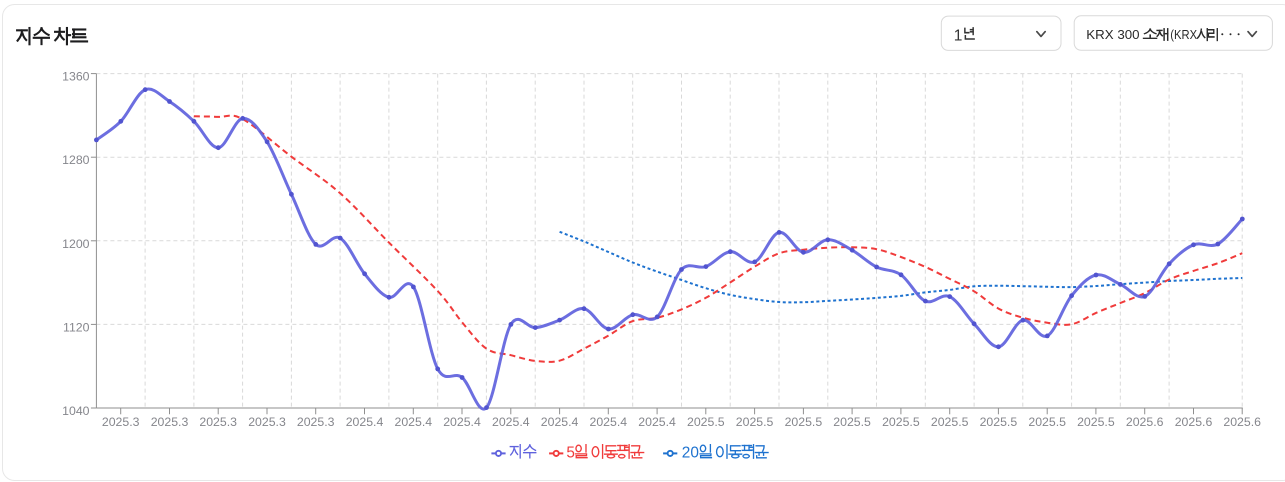  I want to click on svg-text: 1360, so click(76, 77).